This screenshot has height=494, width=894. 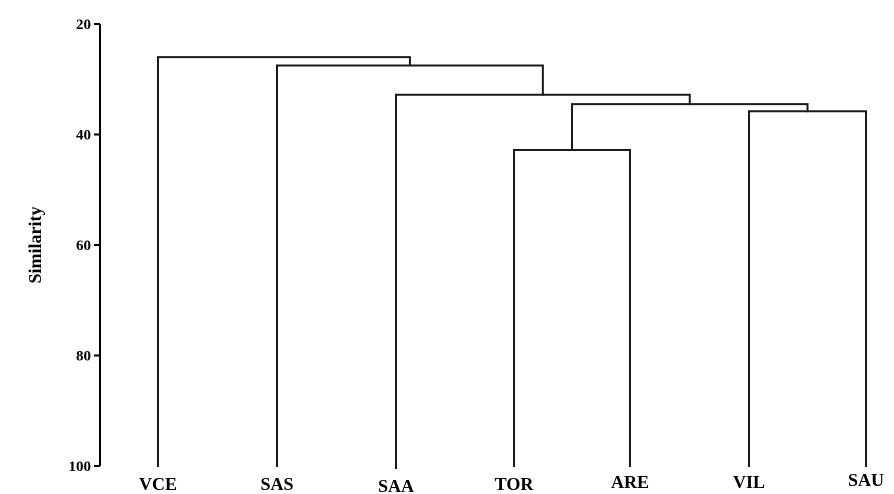 What do you see at coordinates (158, 484) in the screenshot?
I see `leaf-label-vce: VCE` at bounding box center [158, 484].